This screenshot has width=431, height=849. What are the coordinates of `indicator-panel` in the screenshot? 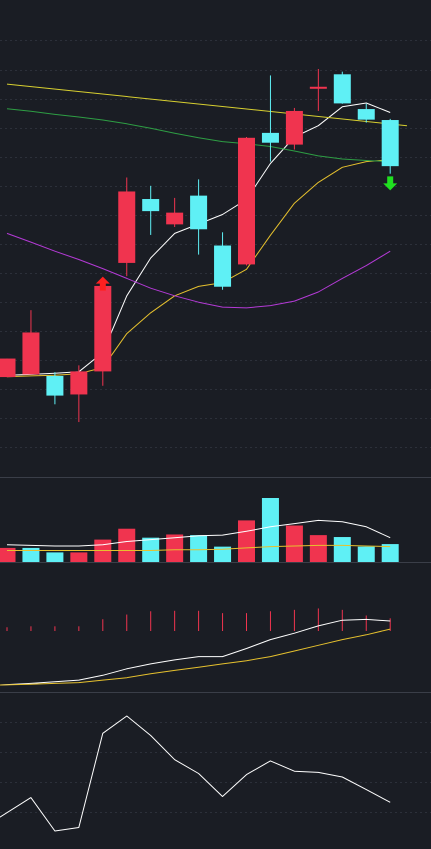 It's located at (195, 647).